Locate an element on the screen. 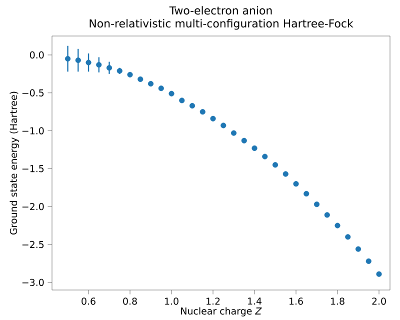 The width and height of the screenshot is (400, 320). y-axis-title: Ground state energy (Hartree) is located at coordinates (14, 163).